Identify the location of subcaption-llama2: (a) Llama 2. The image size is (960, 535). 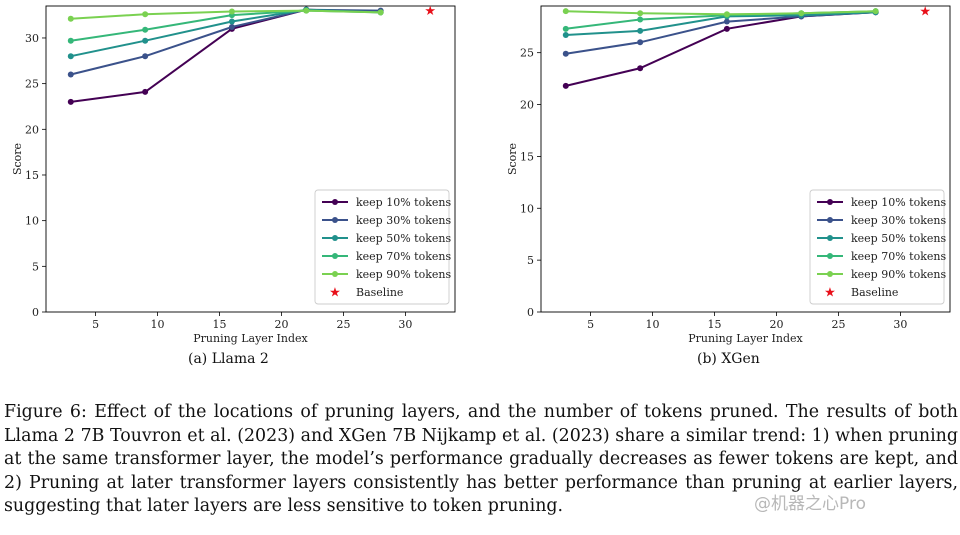
(228, 359).